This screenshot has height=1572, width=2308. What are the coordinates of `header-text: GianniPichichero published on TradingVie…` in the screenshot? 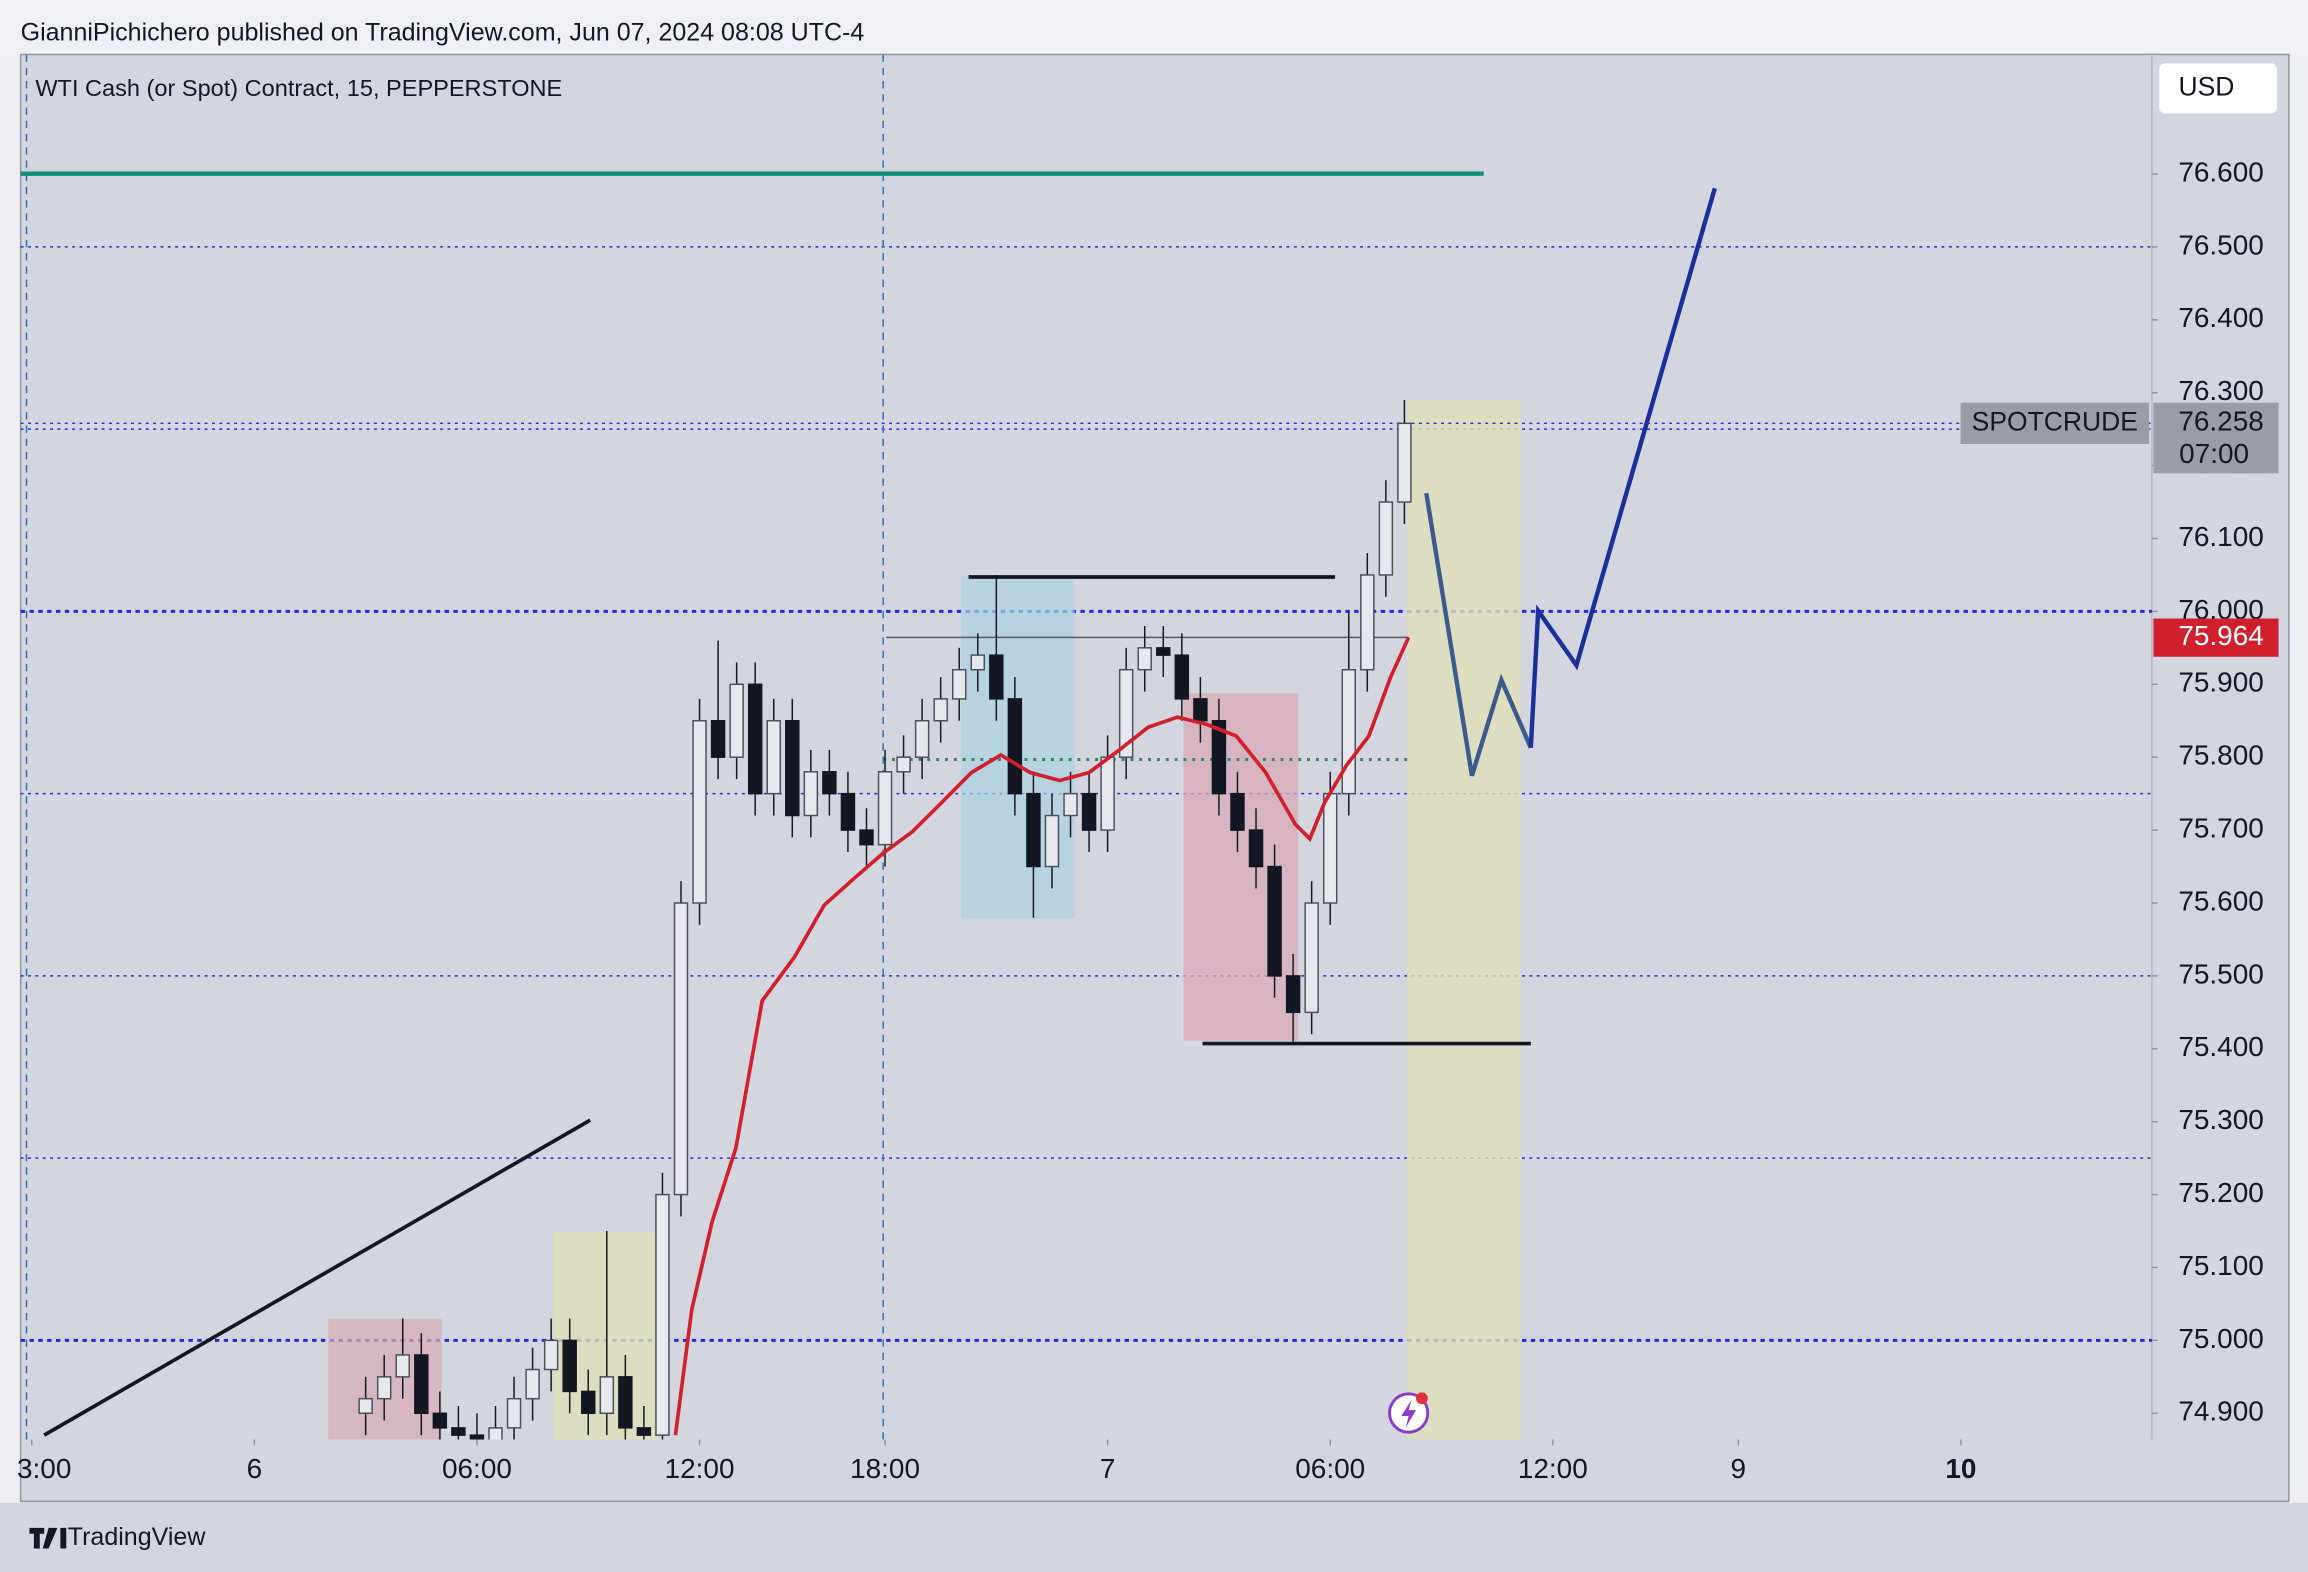 It's located at (443, 32).